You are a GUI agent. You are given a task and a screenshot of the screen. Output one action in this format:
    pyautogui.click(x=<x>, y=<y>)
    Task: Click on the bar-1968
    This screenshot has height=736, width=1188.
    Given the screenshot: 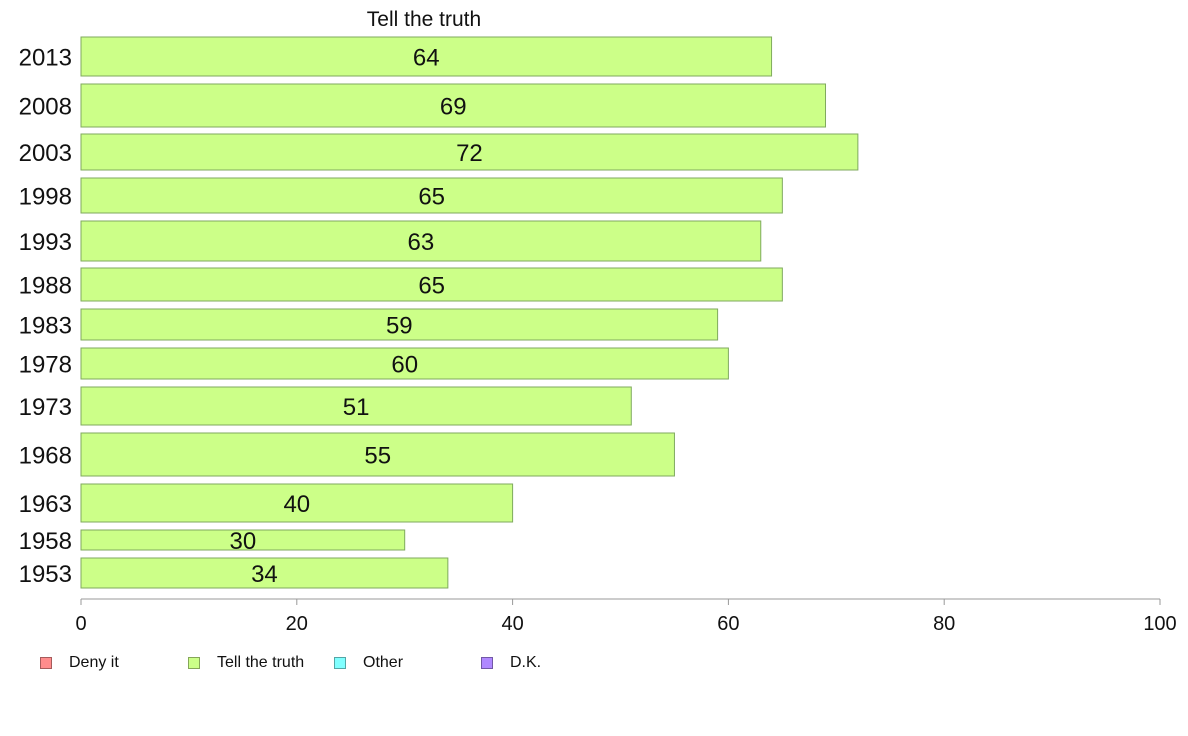 What is the action you would take?
    pyautogui.click(x=377, y=454)
    